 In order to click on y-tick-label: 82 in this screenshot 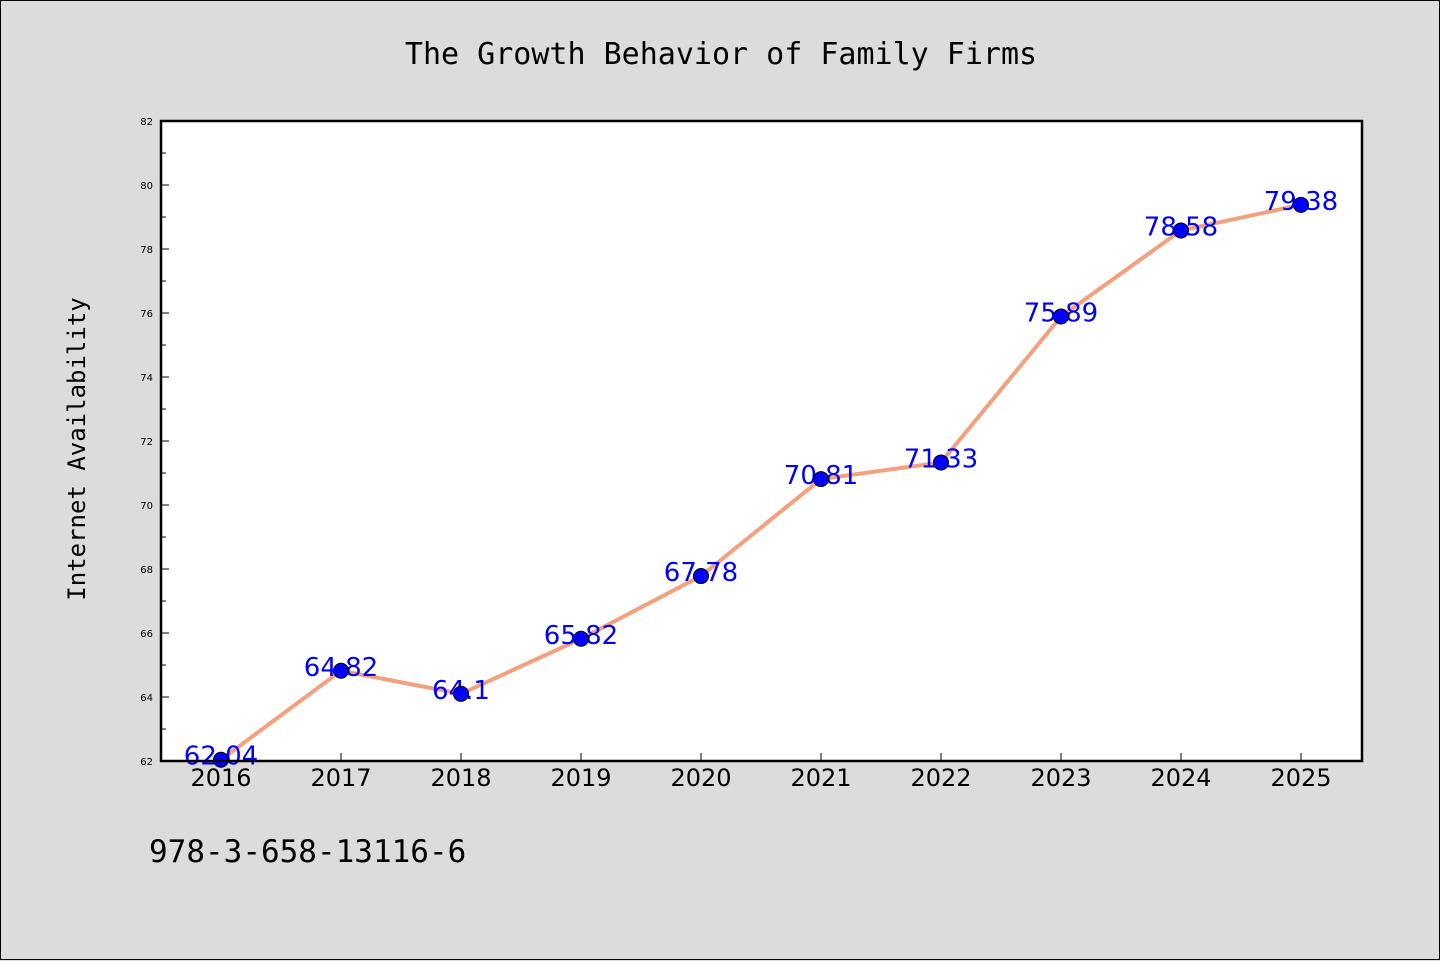, I will do `click(146, 122)`.